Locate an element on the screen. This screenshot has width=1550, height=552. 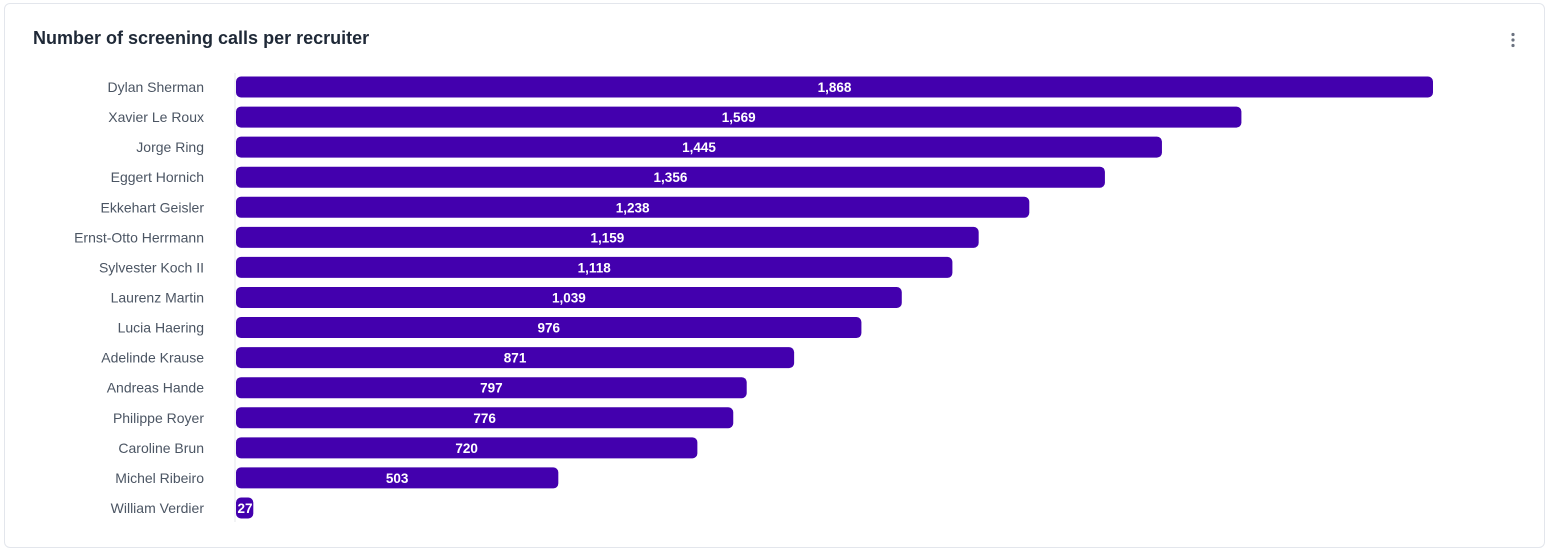
category-label: William Verdier is located at coordinates (158, 508).